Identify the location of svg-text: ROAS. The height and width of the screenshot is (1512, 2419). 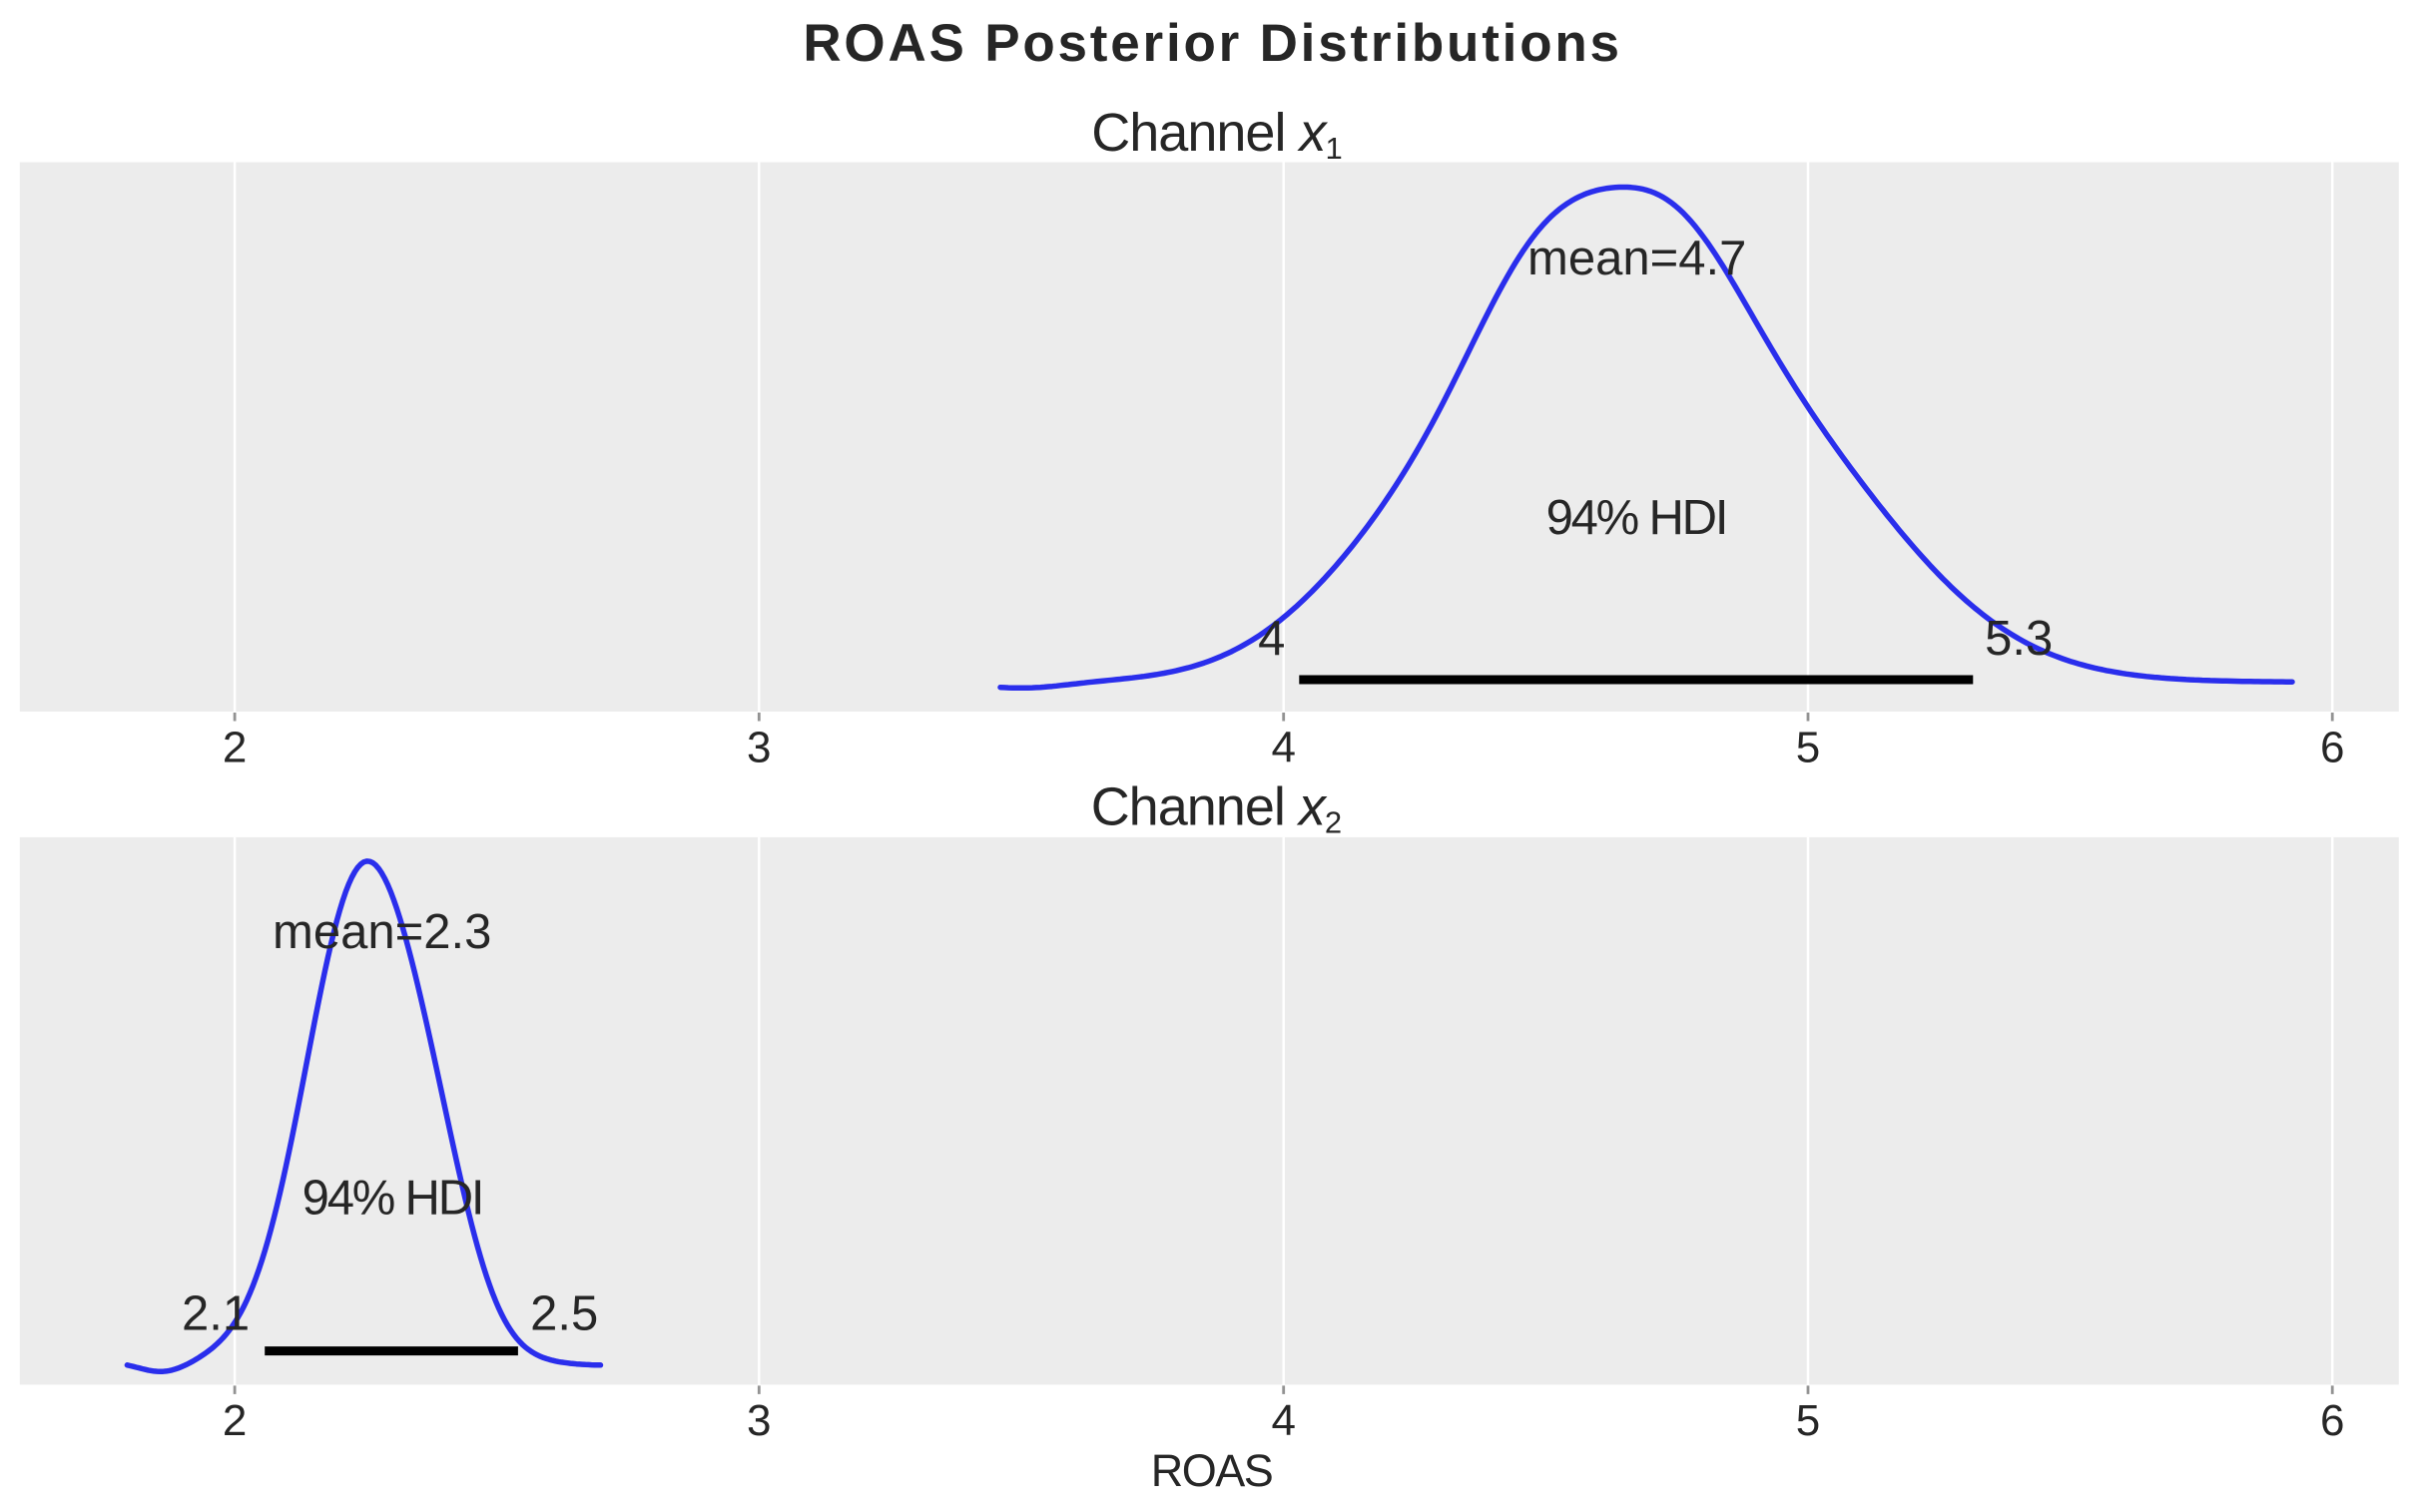
(1212, 1470).